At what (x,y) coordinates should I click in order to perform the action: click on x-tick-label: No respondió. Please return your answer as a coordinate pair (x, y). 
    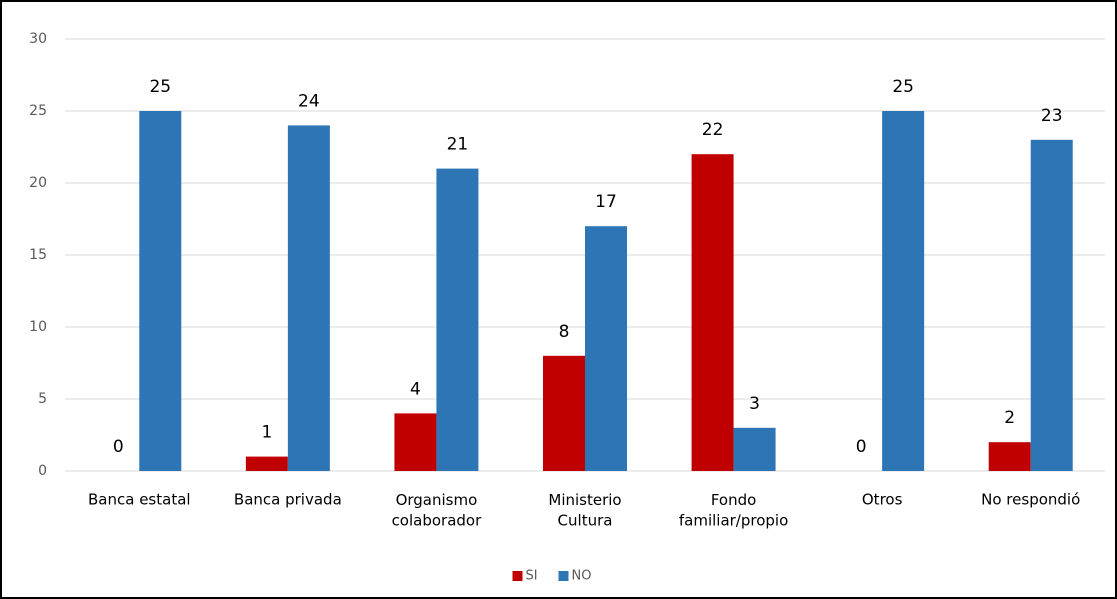
    Looking at the image, I should click on (1030, 500).